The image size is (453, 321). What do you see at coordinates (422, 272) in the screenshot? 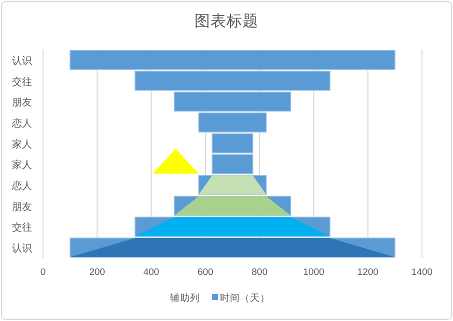
I see `x-tick-label: 1400` at bounding box center [422, 272].